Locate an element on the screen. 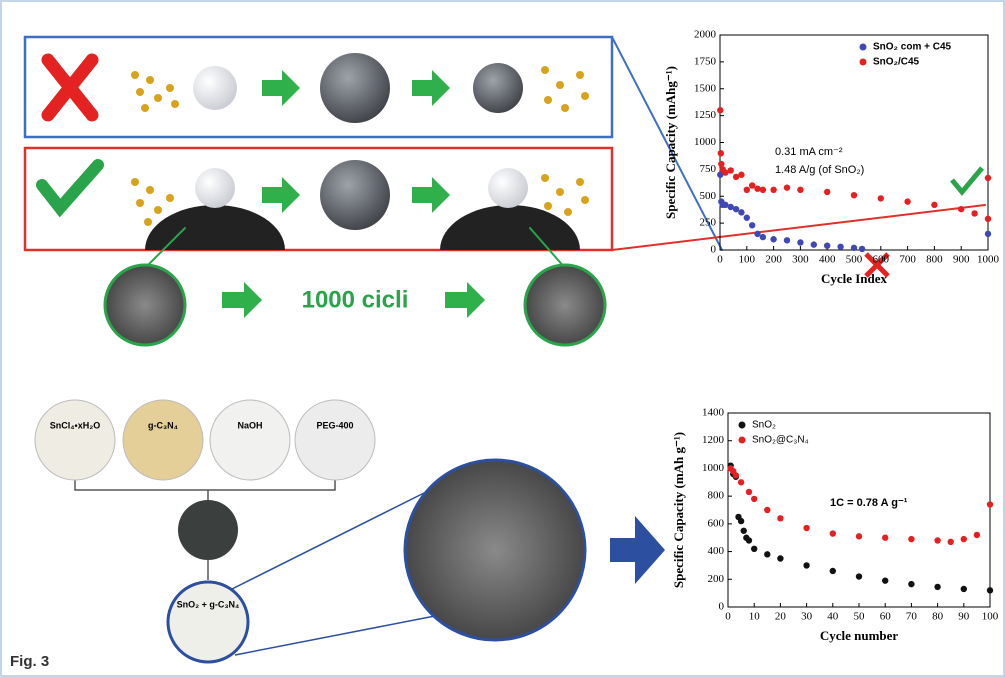 The image size is (1005, 677). x-tick-label: 600 is located at coordinates (881, 260).